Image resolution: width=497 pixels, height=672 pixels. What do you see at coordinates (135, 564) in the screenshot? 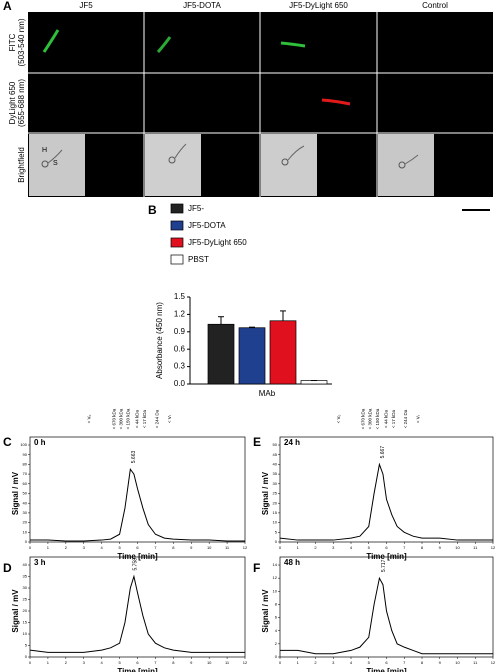
I see `peak-label: 5.758` at bounding box center [135, 564].